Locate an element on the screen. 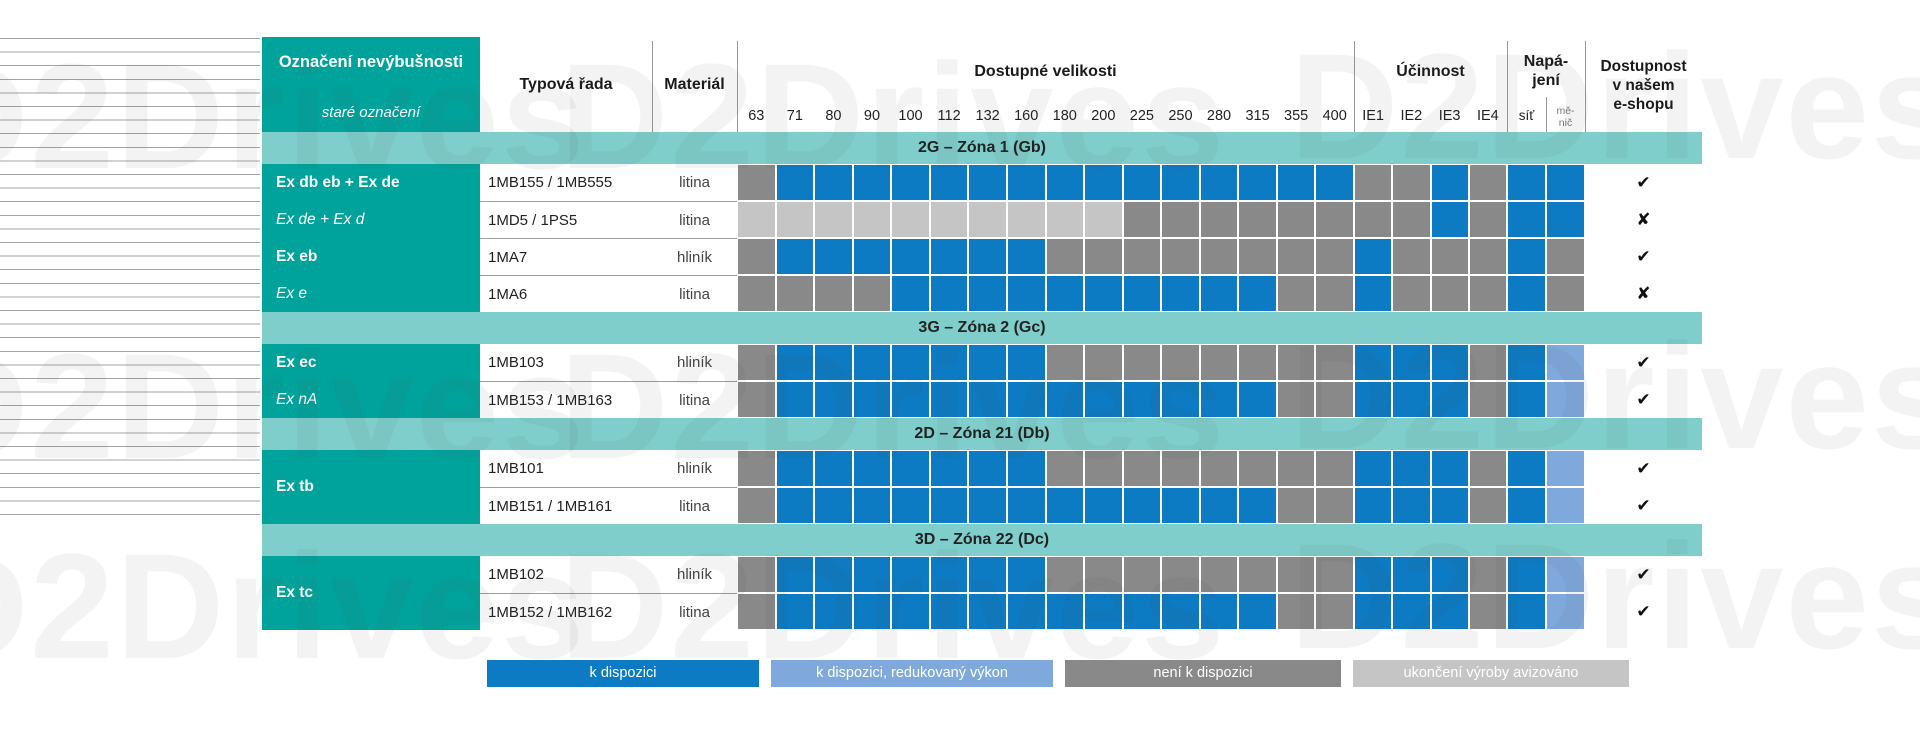  material-cell: litina is located at coordinates (694, 611).